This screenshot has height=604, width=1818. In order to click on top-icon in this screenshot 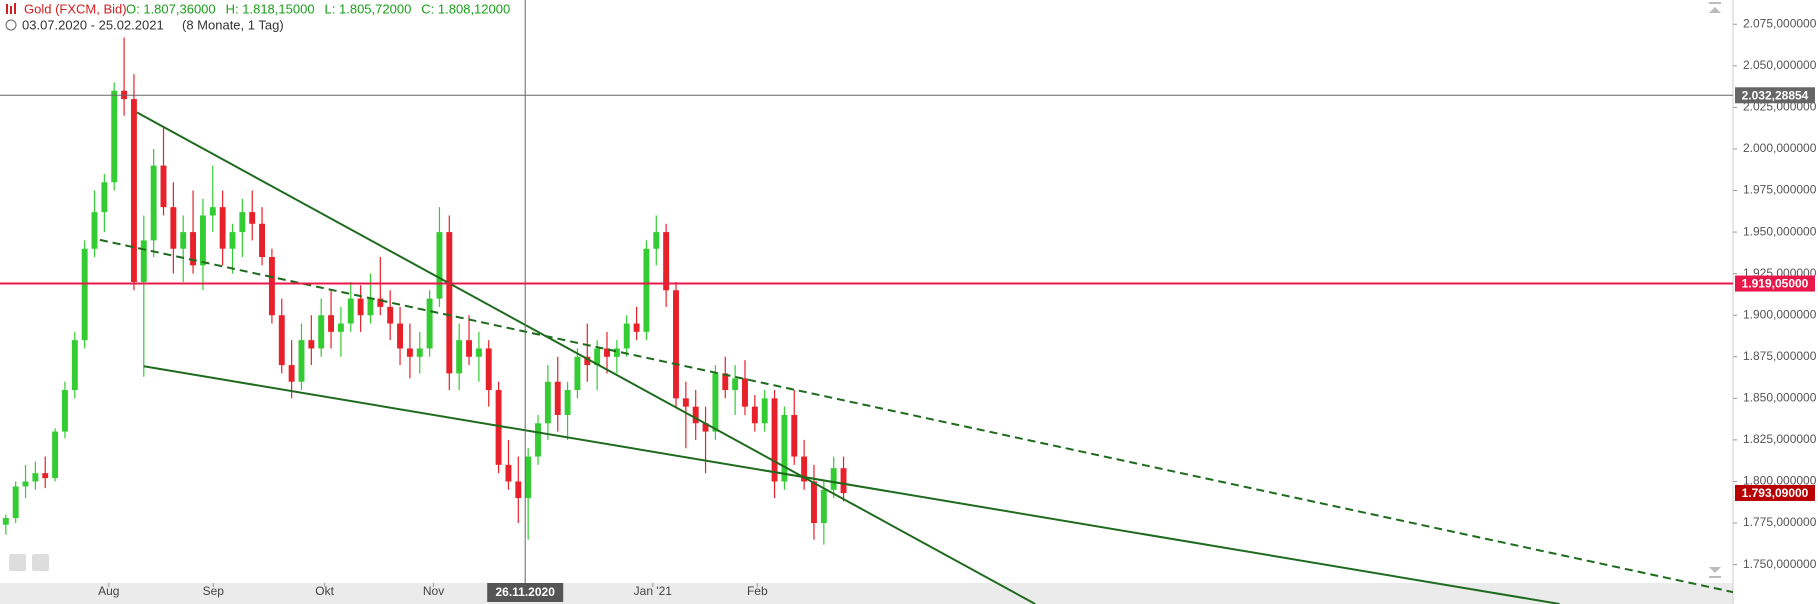, I will do `click(1715, 7)`.